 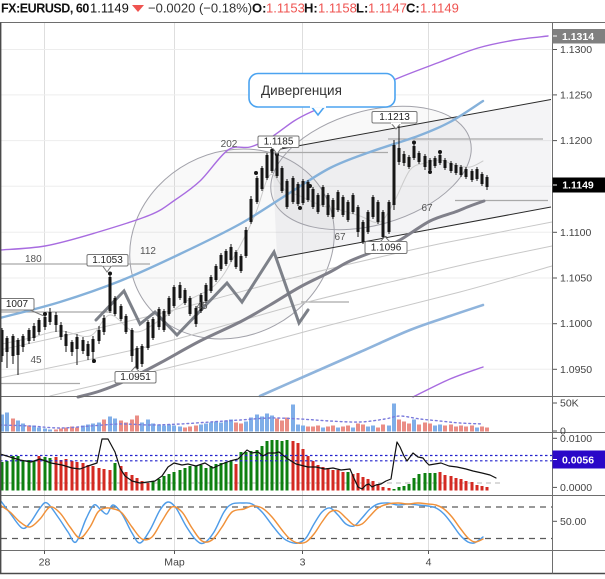 What do you see at coordinates (429, 563) in the screenshot?
I see `svg-text: 4` at bounding box center [429, 563].